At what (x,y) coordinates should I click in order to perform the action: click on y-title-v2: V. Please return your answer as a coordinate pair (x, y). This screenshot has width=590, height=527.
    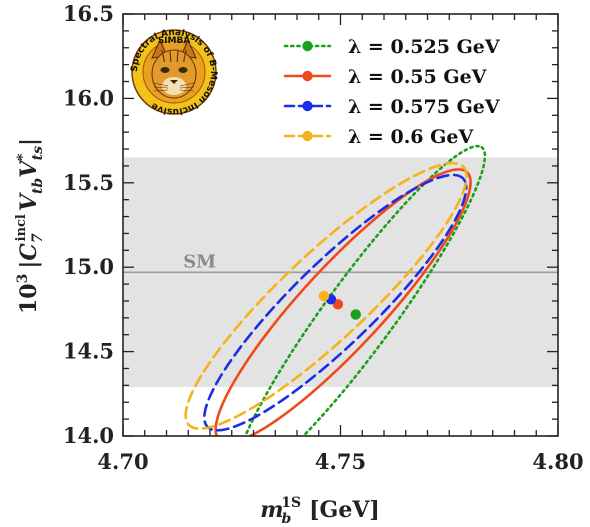
    Looking at the image, I should click on (29, 168).